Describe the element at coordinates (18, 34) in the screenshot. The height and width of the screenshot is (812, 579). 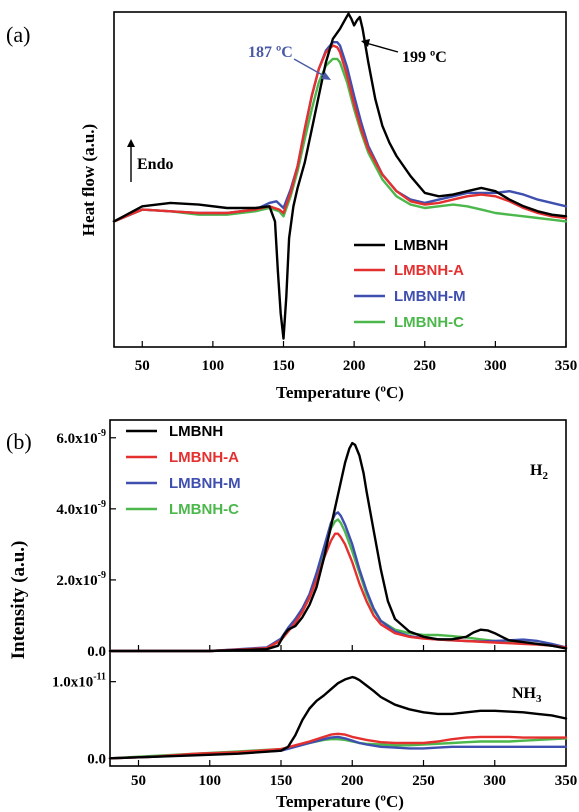
I see `panel-a-label: (a)` at that location.